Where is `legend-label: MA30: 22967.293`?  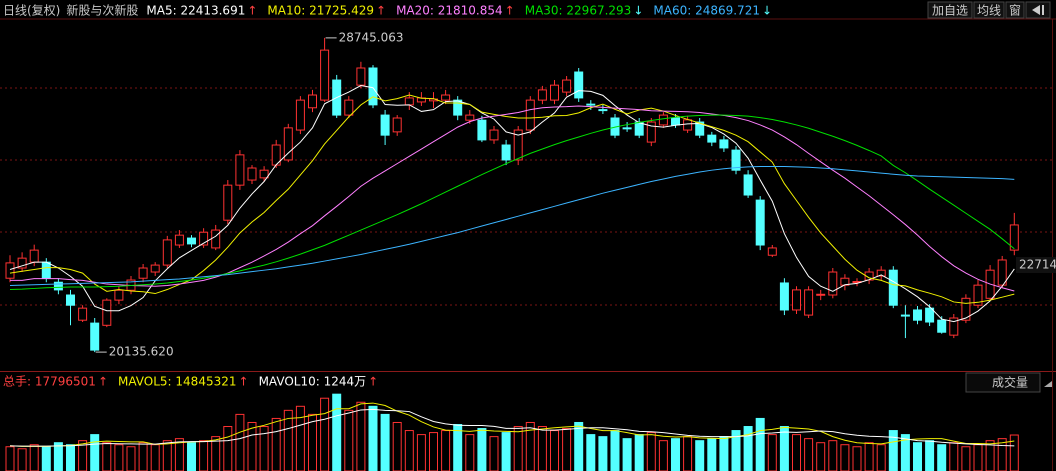 legend-label: MA30: 22967.293 is located at coordinates (578, 11).